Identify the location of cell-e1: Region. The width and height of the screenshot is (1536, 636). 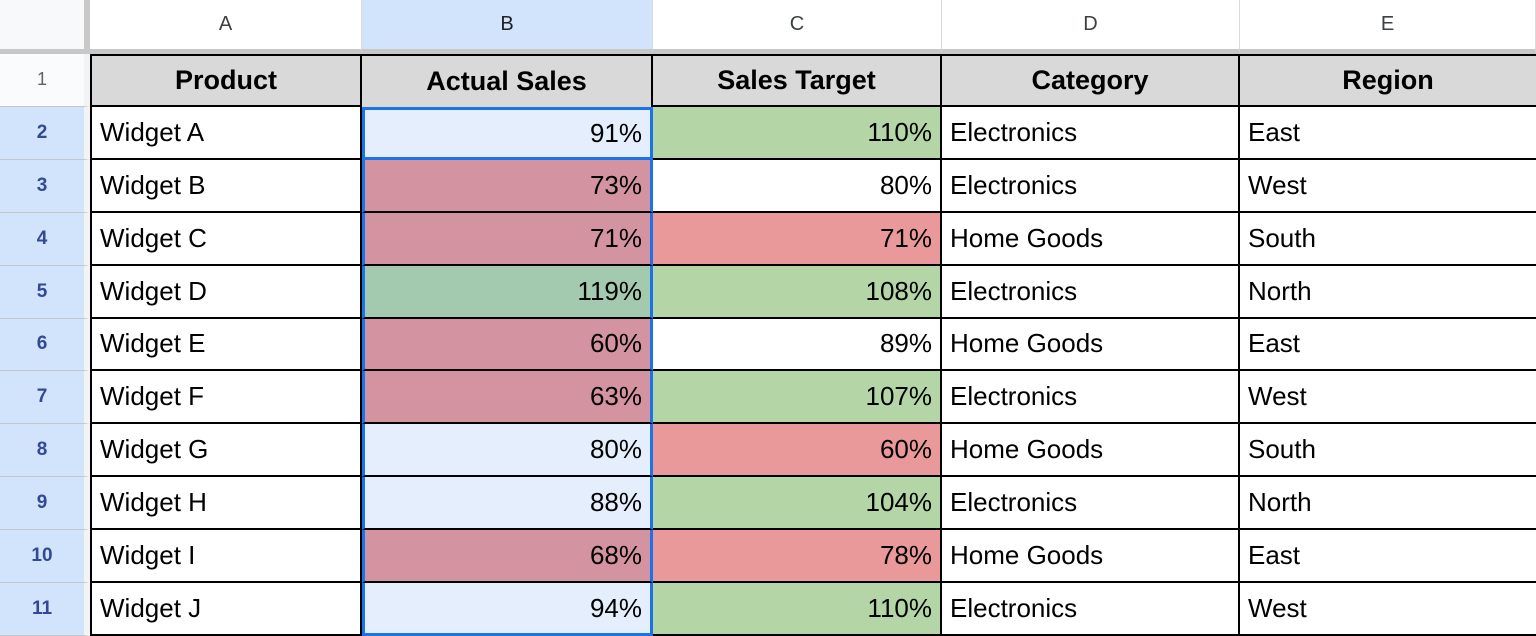
(1388, 80).